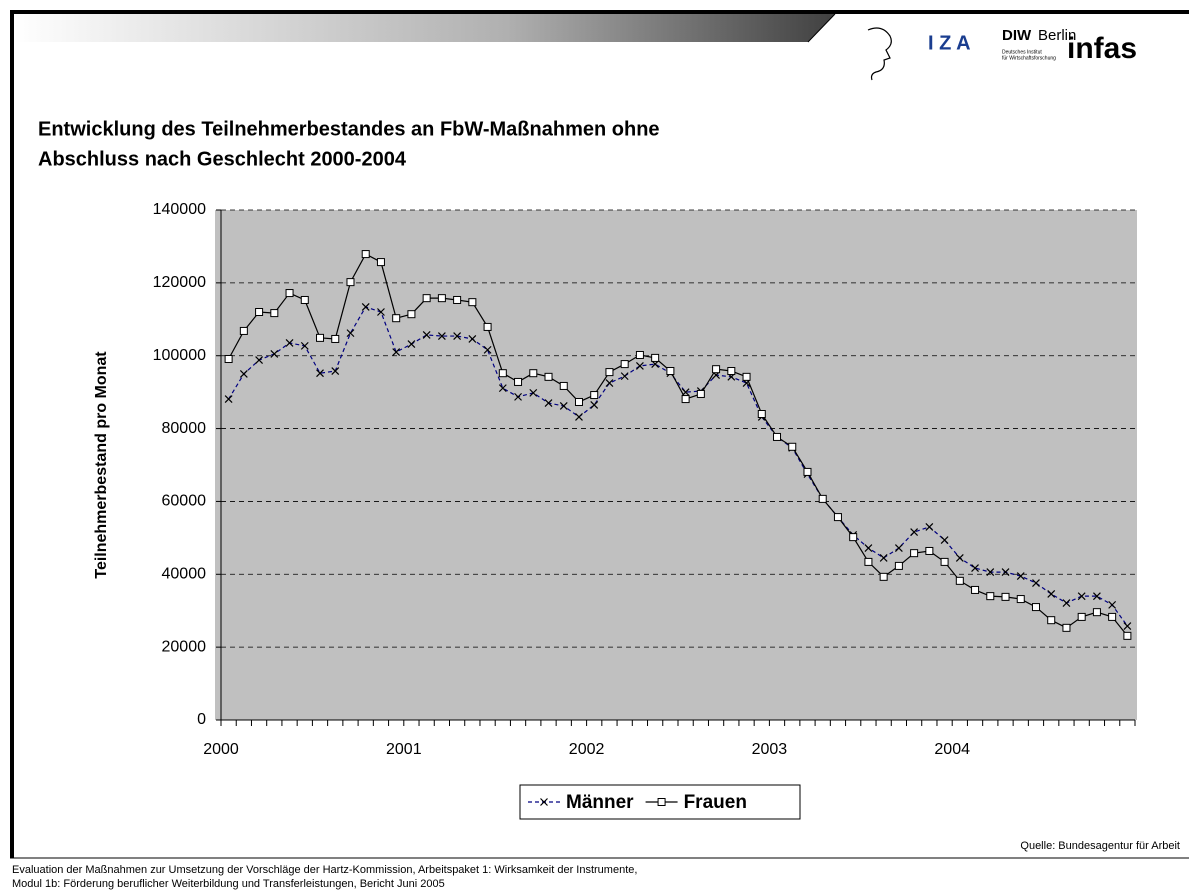 This screenshot has width=1189, height=895. Describe the element at coordinates (179, 209) in the screenshot. I see `y-tick-label: 140000` at that location.